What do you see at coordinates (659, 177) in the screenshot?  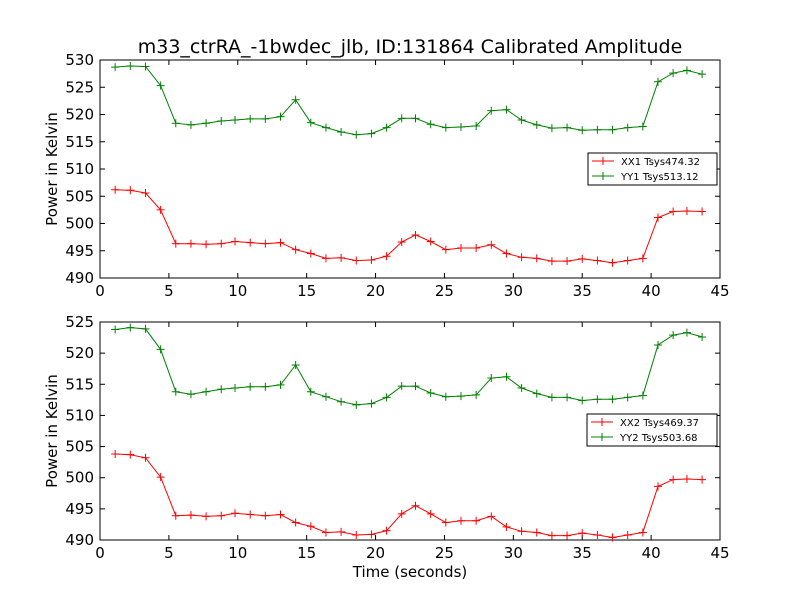 I see `legend-label: YY1 Tsys513.12` at bounding box center [659, 177].